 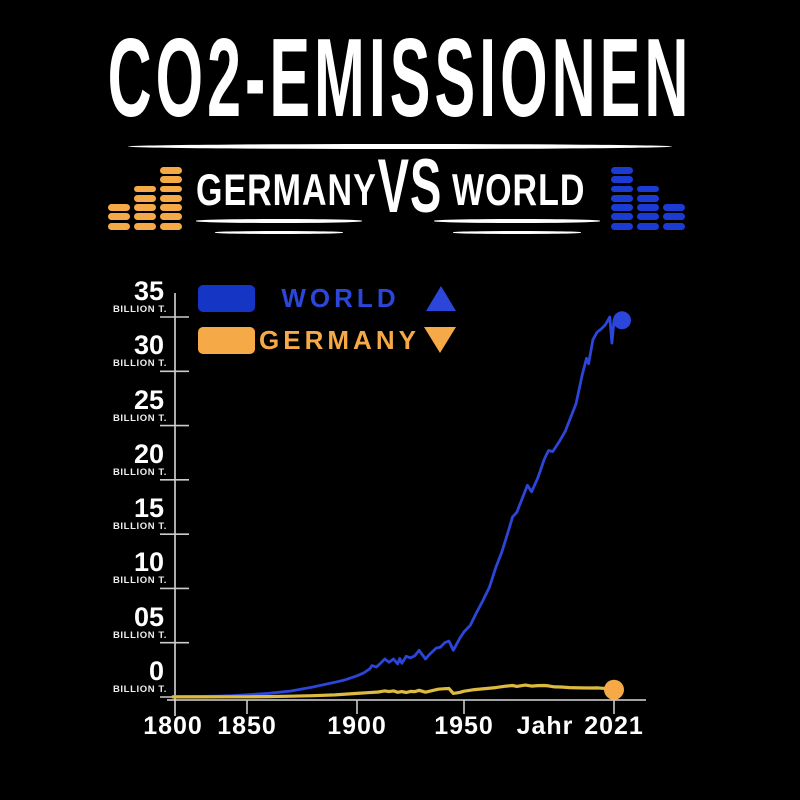 I want to click on page-title: CO2-EMISSIONEN, so click(x=400, y=78).